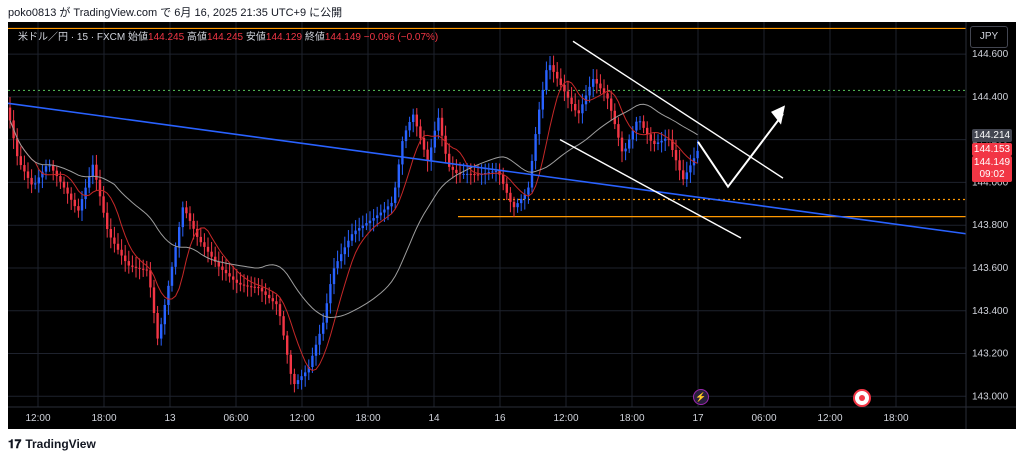 Image resolution: width=1024 pixels, height=457 pixels. I want to click on price-tick-label: 143.800, so click(990, 225).